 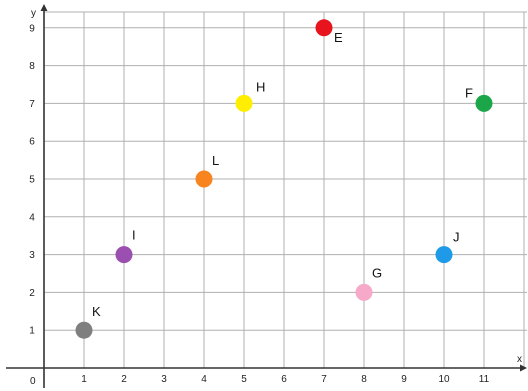 What do you see at coordinates (244, 379) in the screenshot?
I see `x-tick-label: 5` at bounding box center [244, 379].